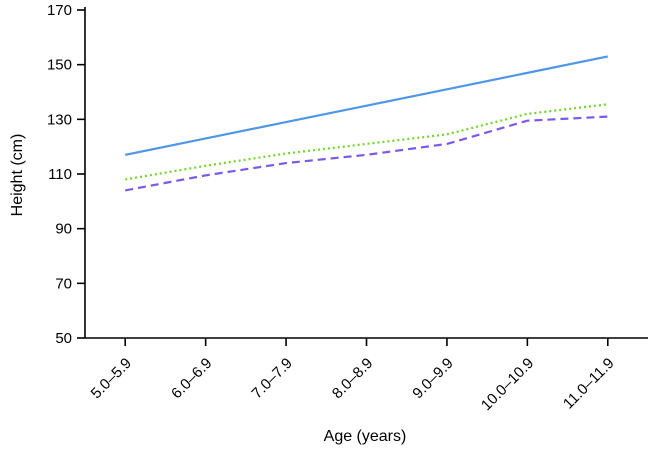 The width and height of the screenshot is (664, 458). Describe the element at coordinates (507, 384) in the screenshot. I see `x-tick-label: 10.0–10.9` at that location.